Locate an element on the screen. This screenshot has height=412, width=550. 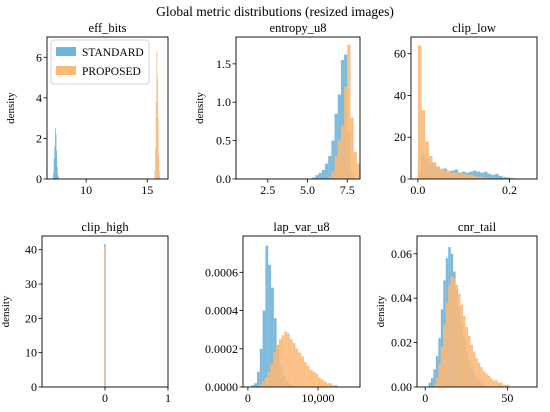
panel-title: lap_var_u8 is located at coordinates (301, 227).